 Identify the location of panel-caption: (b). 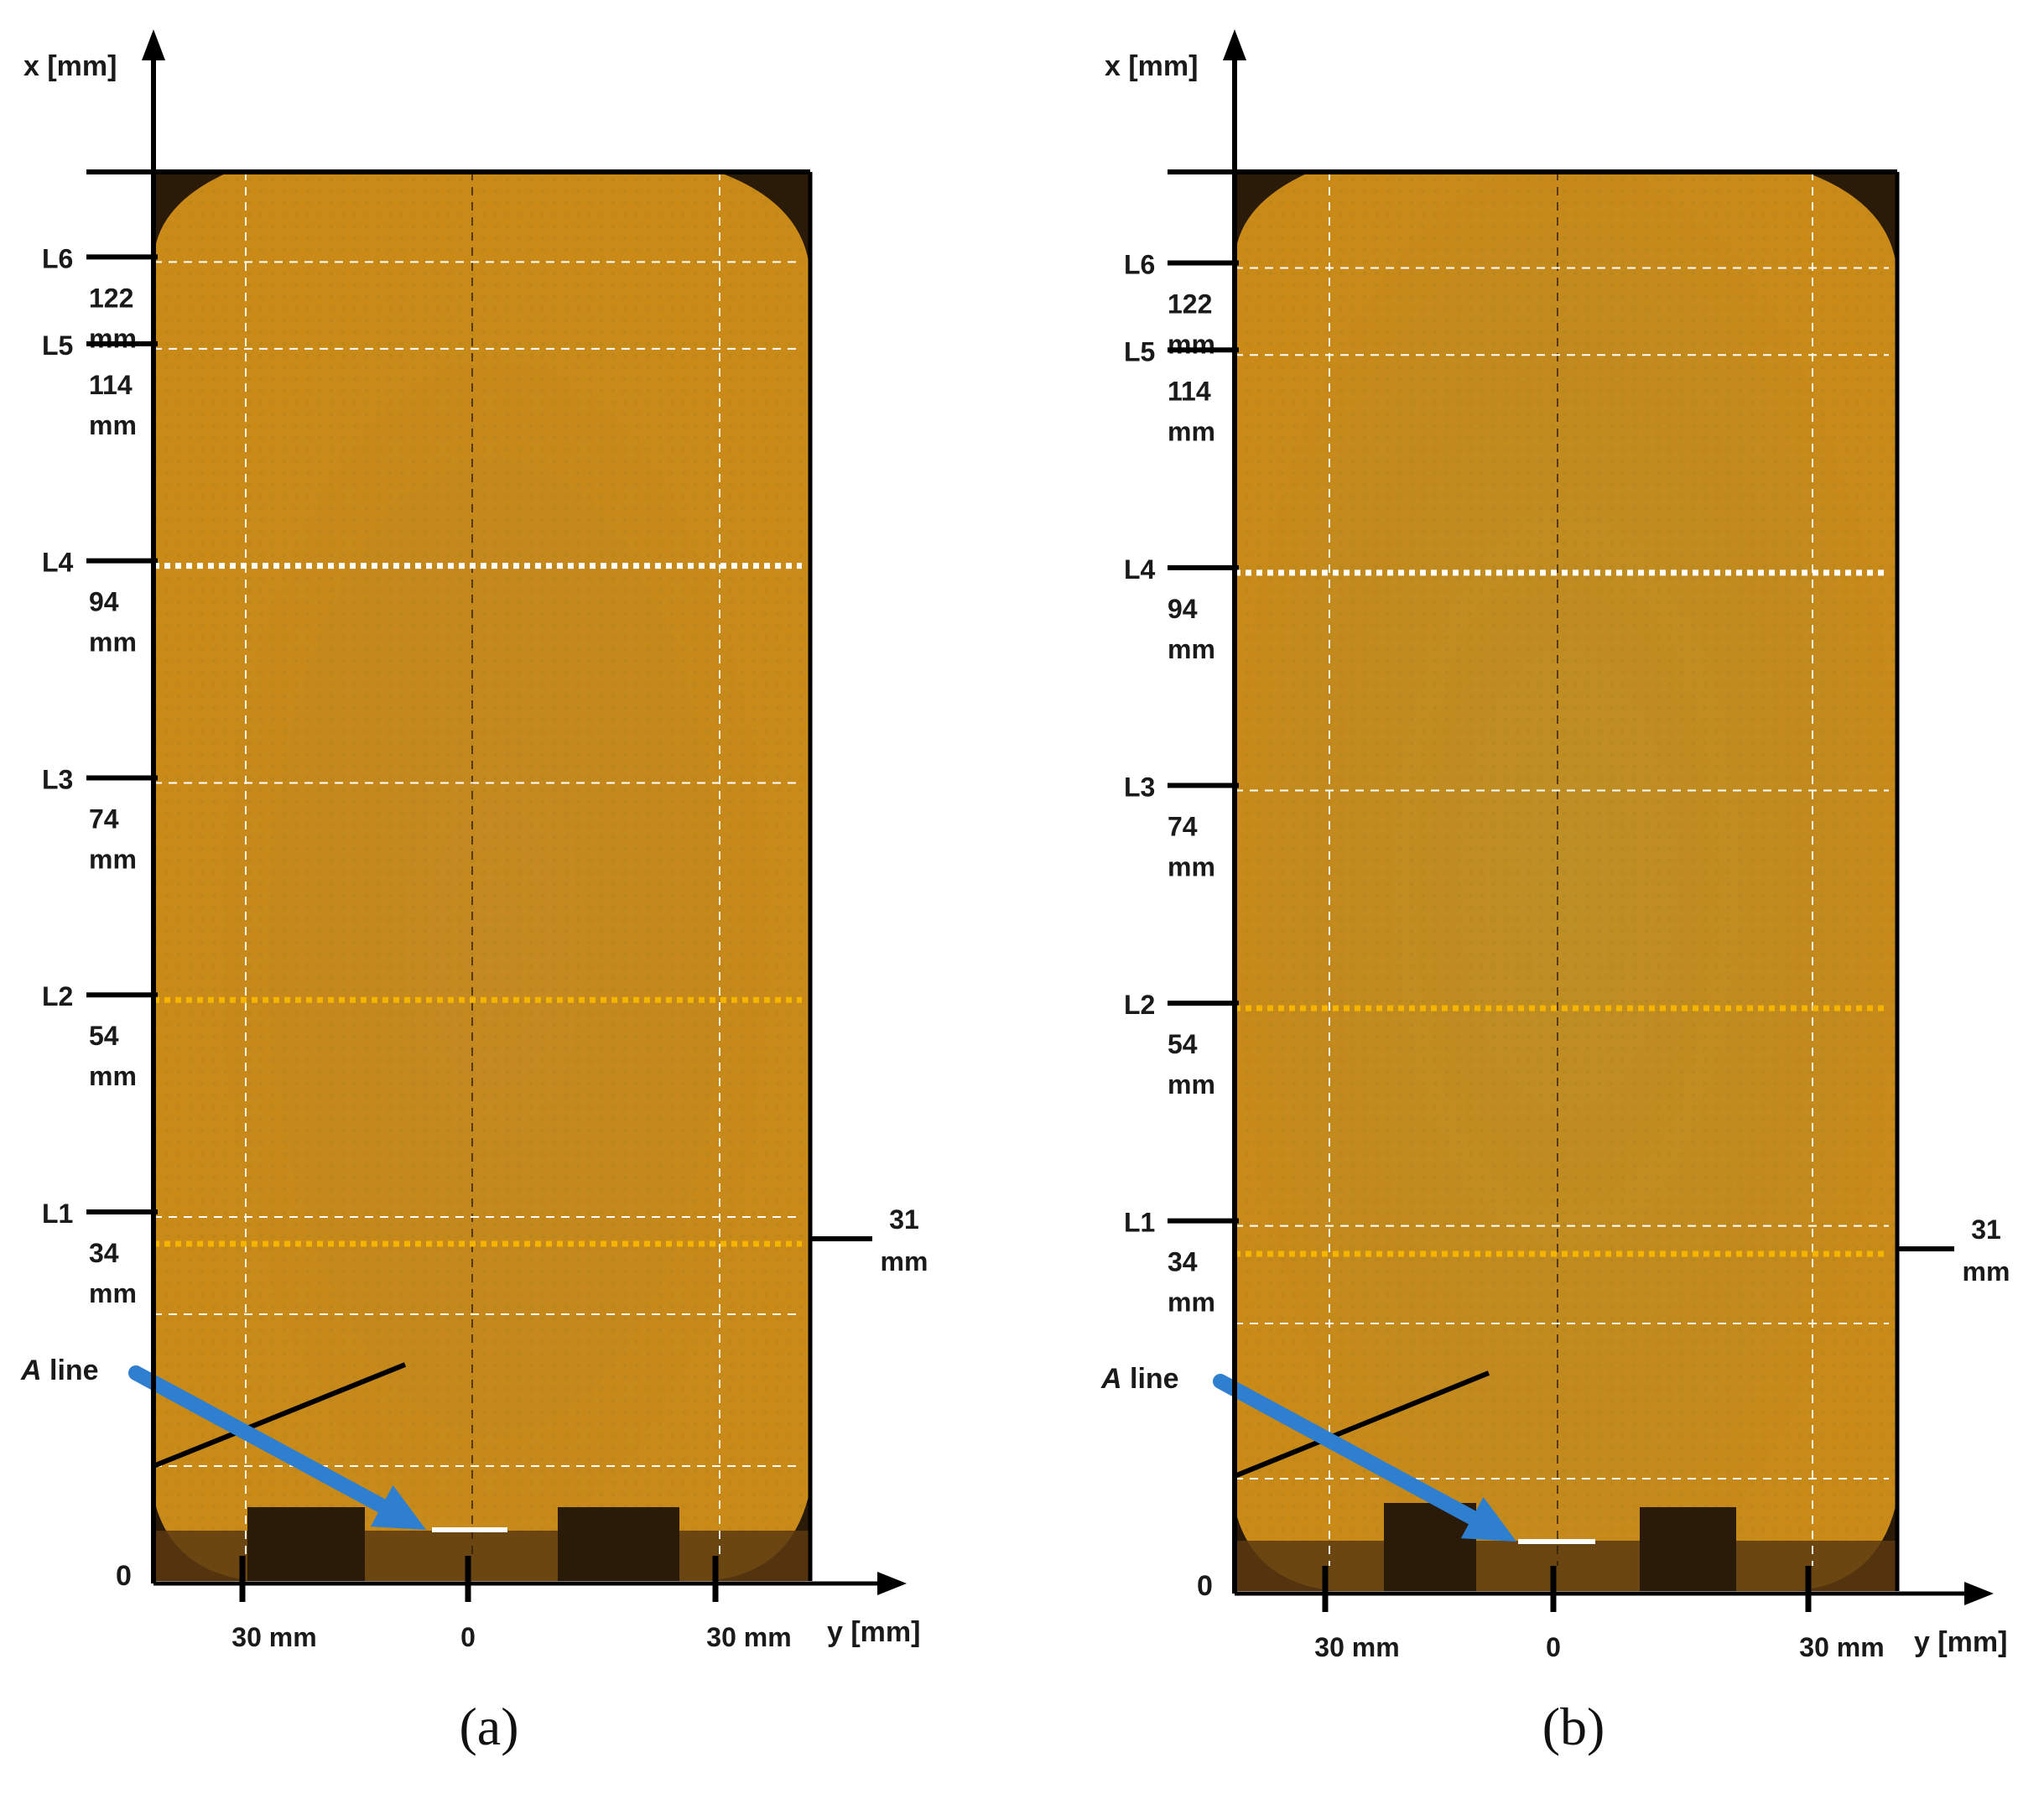
(1573, 1727).